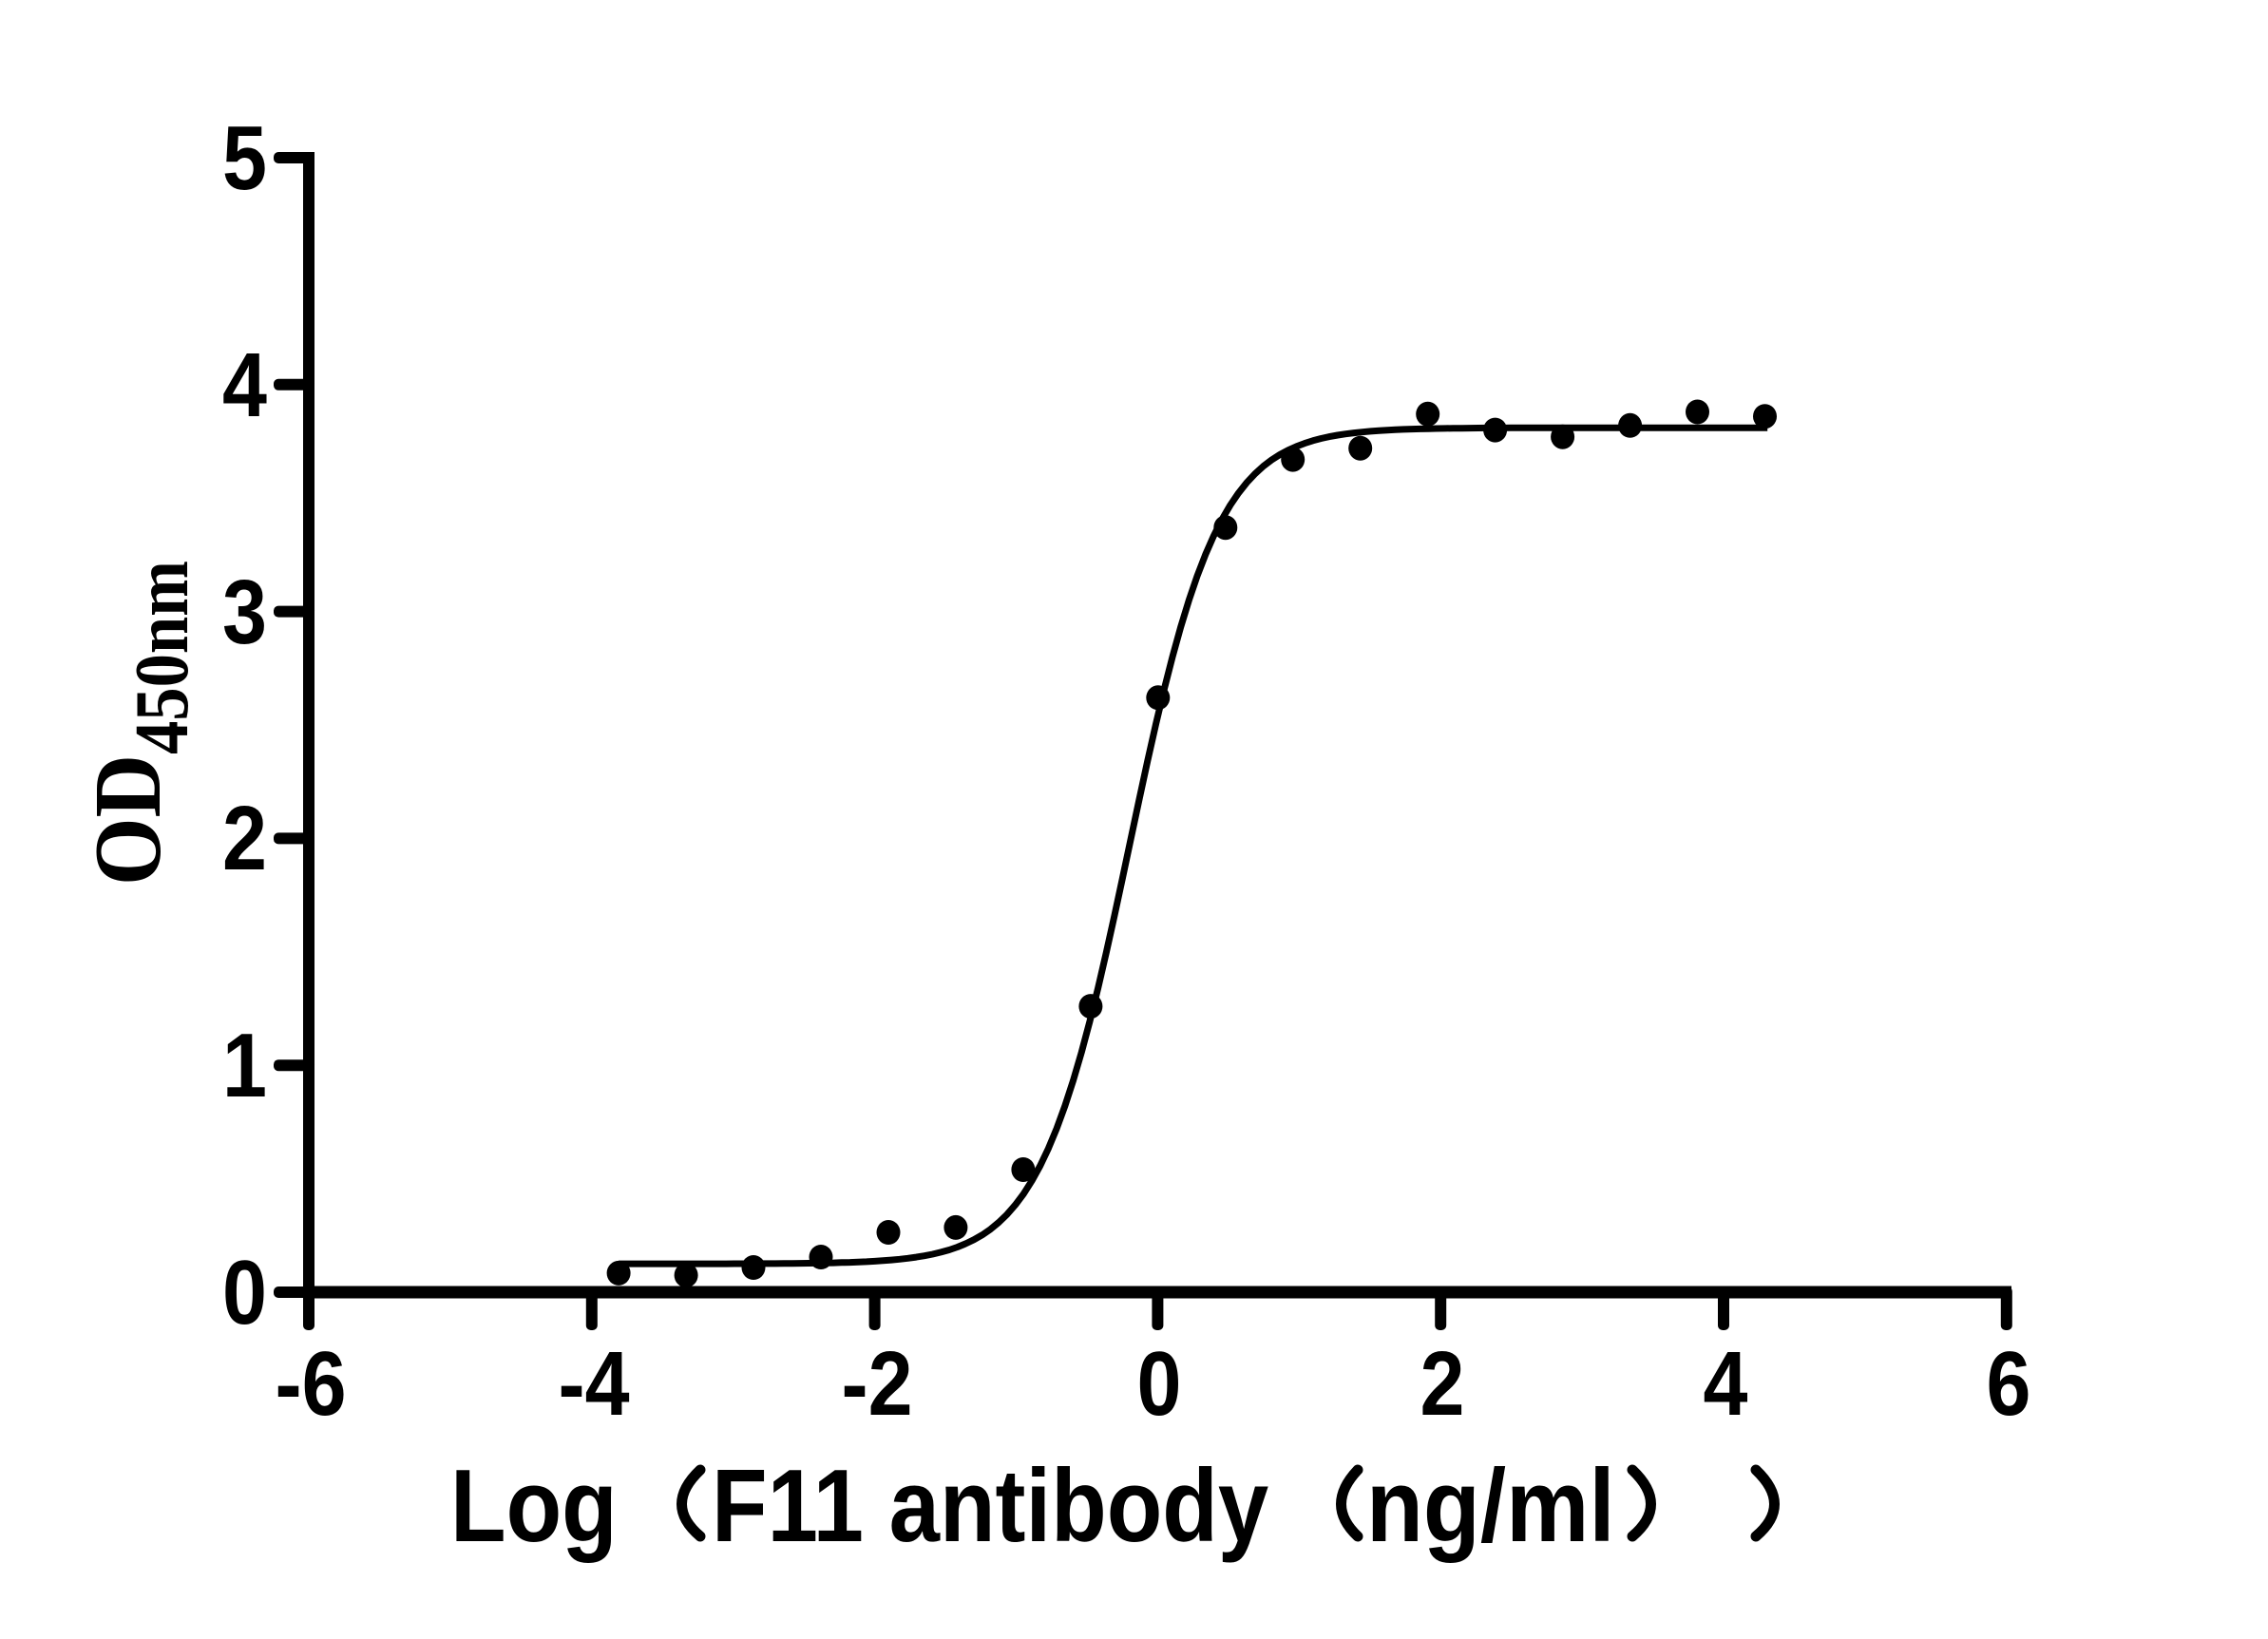  Describe the element at coordinates (244, 158) in the screenshot. I see `svg-text: 5` at that location.